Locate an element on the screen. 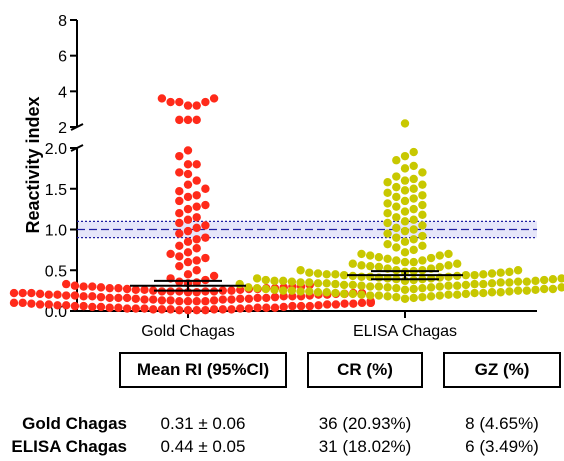  y-tick-label: 1.5 is located at coordinates (56, 190).